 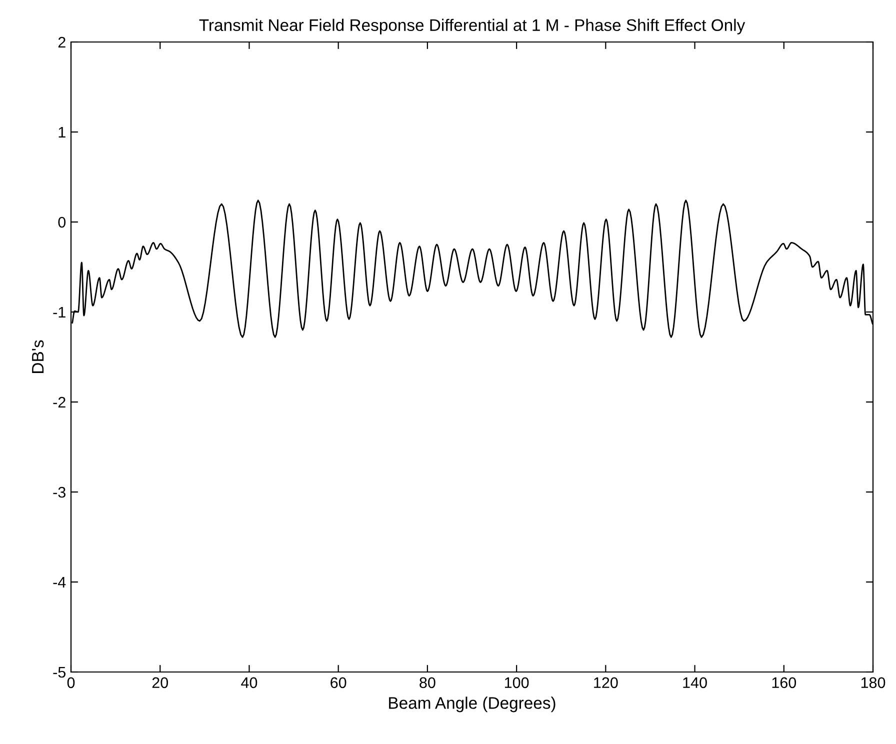 What do you see at coordinates (62, 42) in the screenshot?
I see `y-tick-label: 2` at bounding box center [62, 42].